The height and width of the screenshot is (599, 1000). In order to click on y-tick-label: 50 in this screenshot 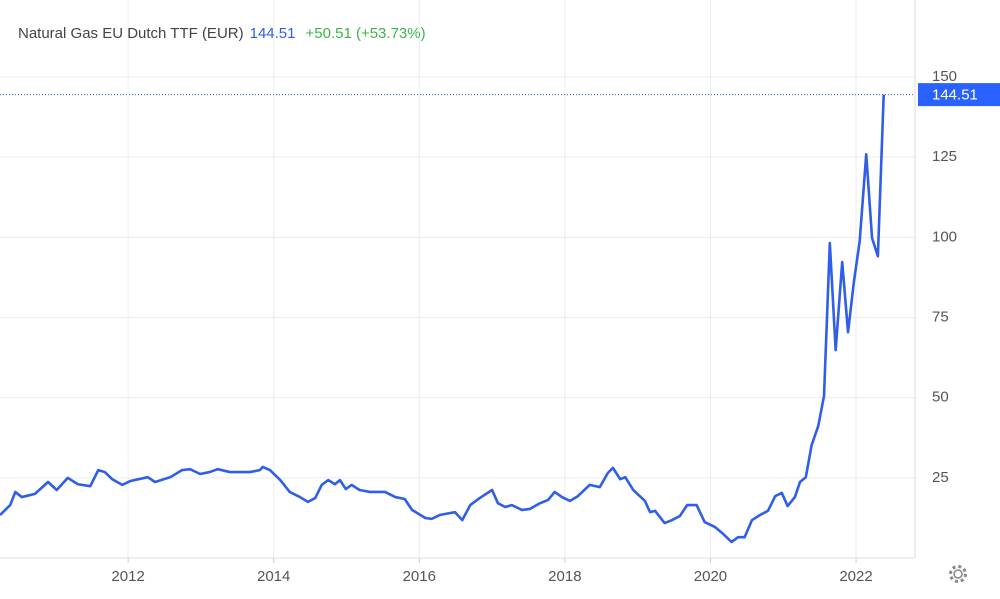, I will do `click(940, 397)`.